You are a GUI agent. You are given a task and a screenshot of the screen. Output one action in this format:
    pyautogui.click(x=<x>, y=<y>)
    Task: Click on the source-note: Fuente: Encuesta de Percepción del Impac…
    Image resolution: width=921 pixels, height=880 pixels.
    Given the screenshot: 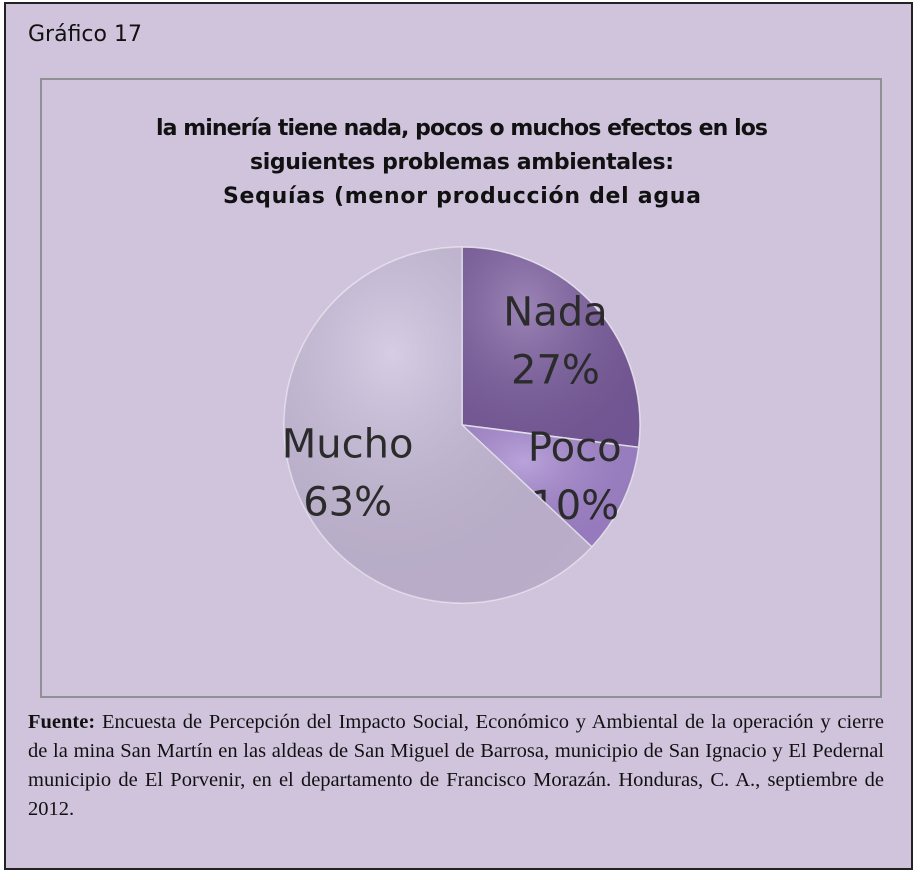 What is the action you would take?
    pyautogui.click(x=456, y=766)
    